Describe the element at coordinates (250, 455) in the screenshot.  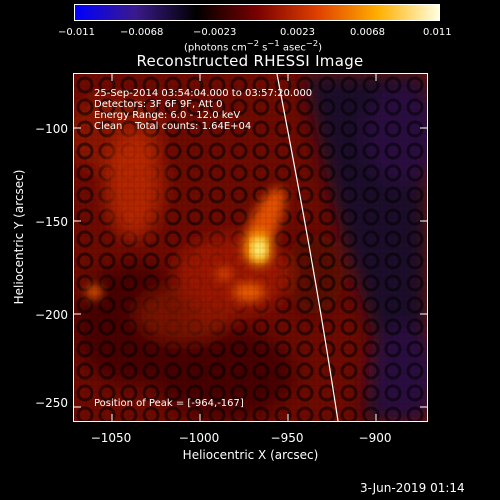
I see `x-axis-label: Heliocentric X (arcsec)` at that location.